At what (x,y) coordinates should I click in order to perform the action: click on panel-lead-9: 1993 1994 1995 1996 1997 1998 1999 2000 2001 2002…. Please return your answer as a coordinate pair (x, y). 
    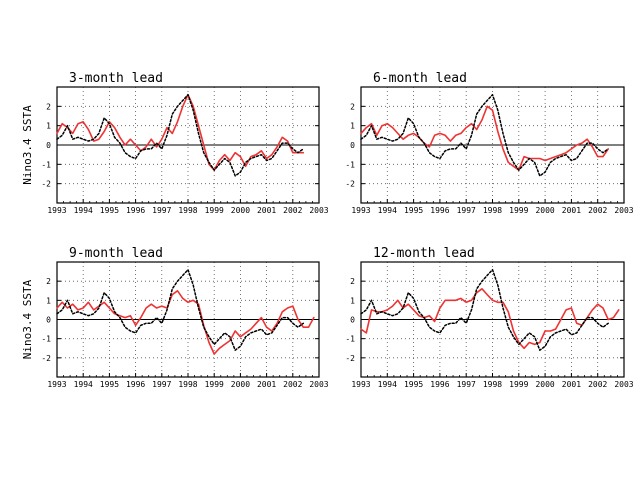
    Looking at the image, I should click on (175, 317).